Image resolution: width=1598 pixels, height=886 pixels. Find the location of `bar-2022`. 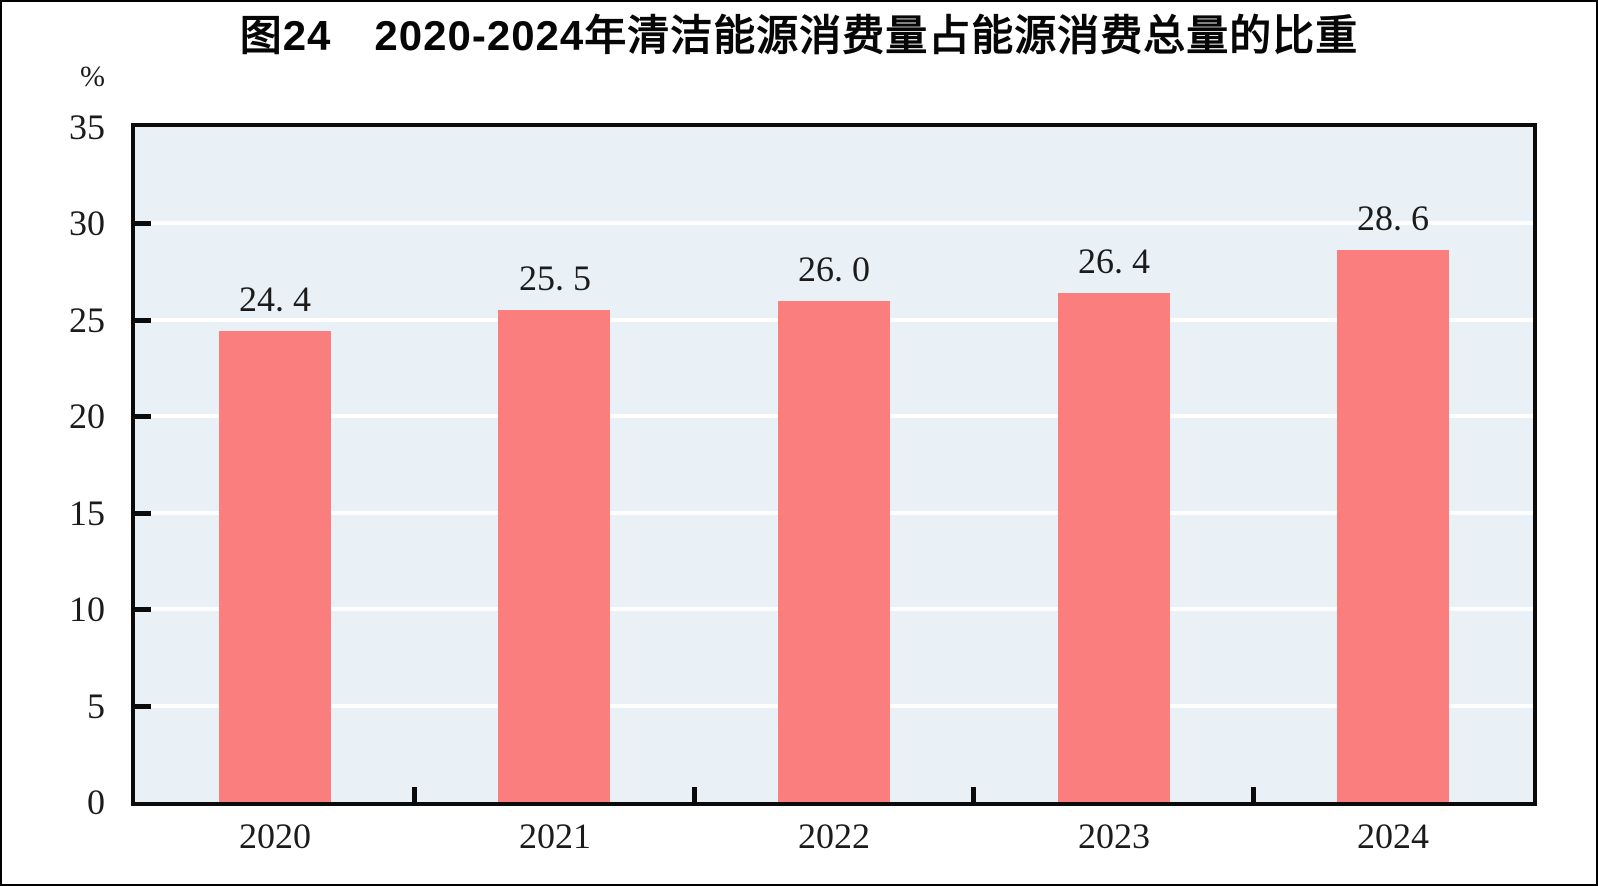

bar-2022 is located at coordinates (834, 551).